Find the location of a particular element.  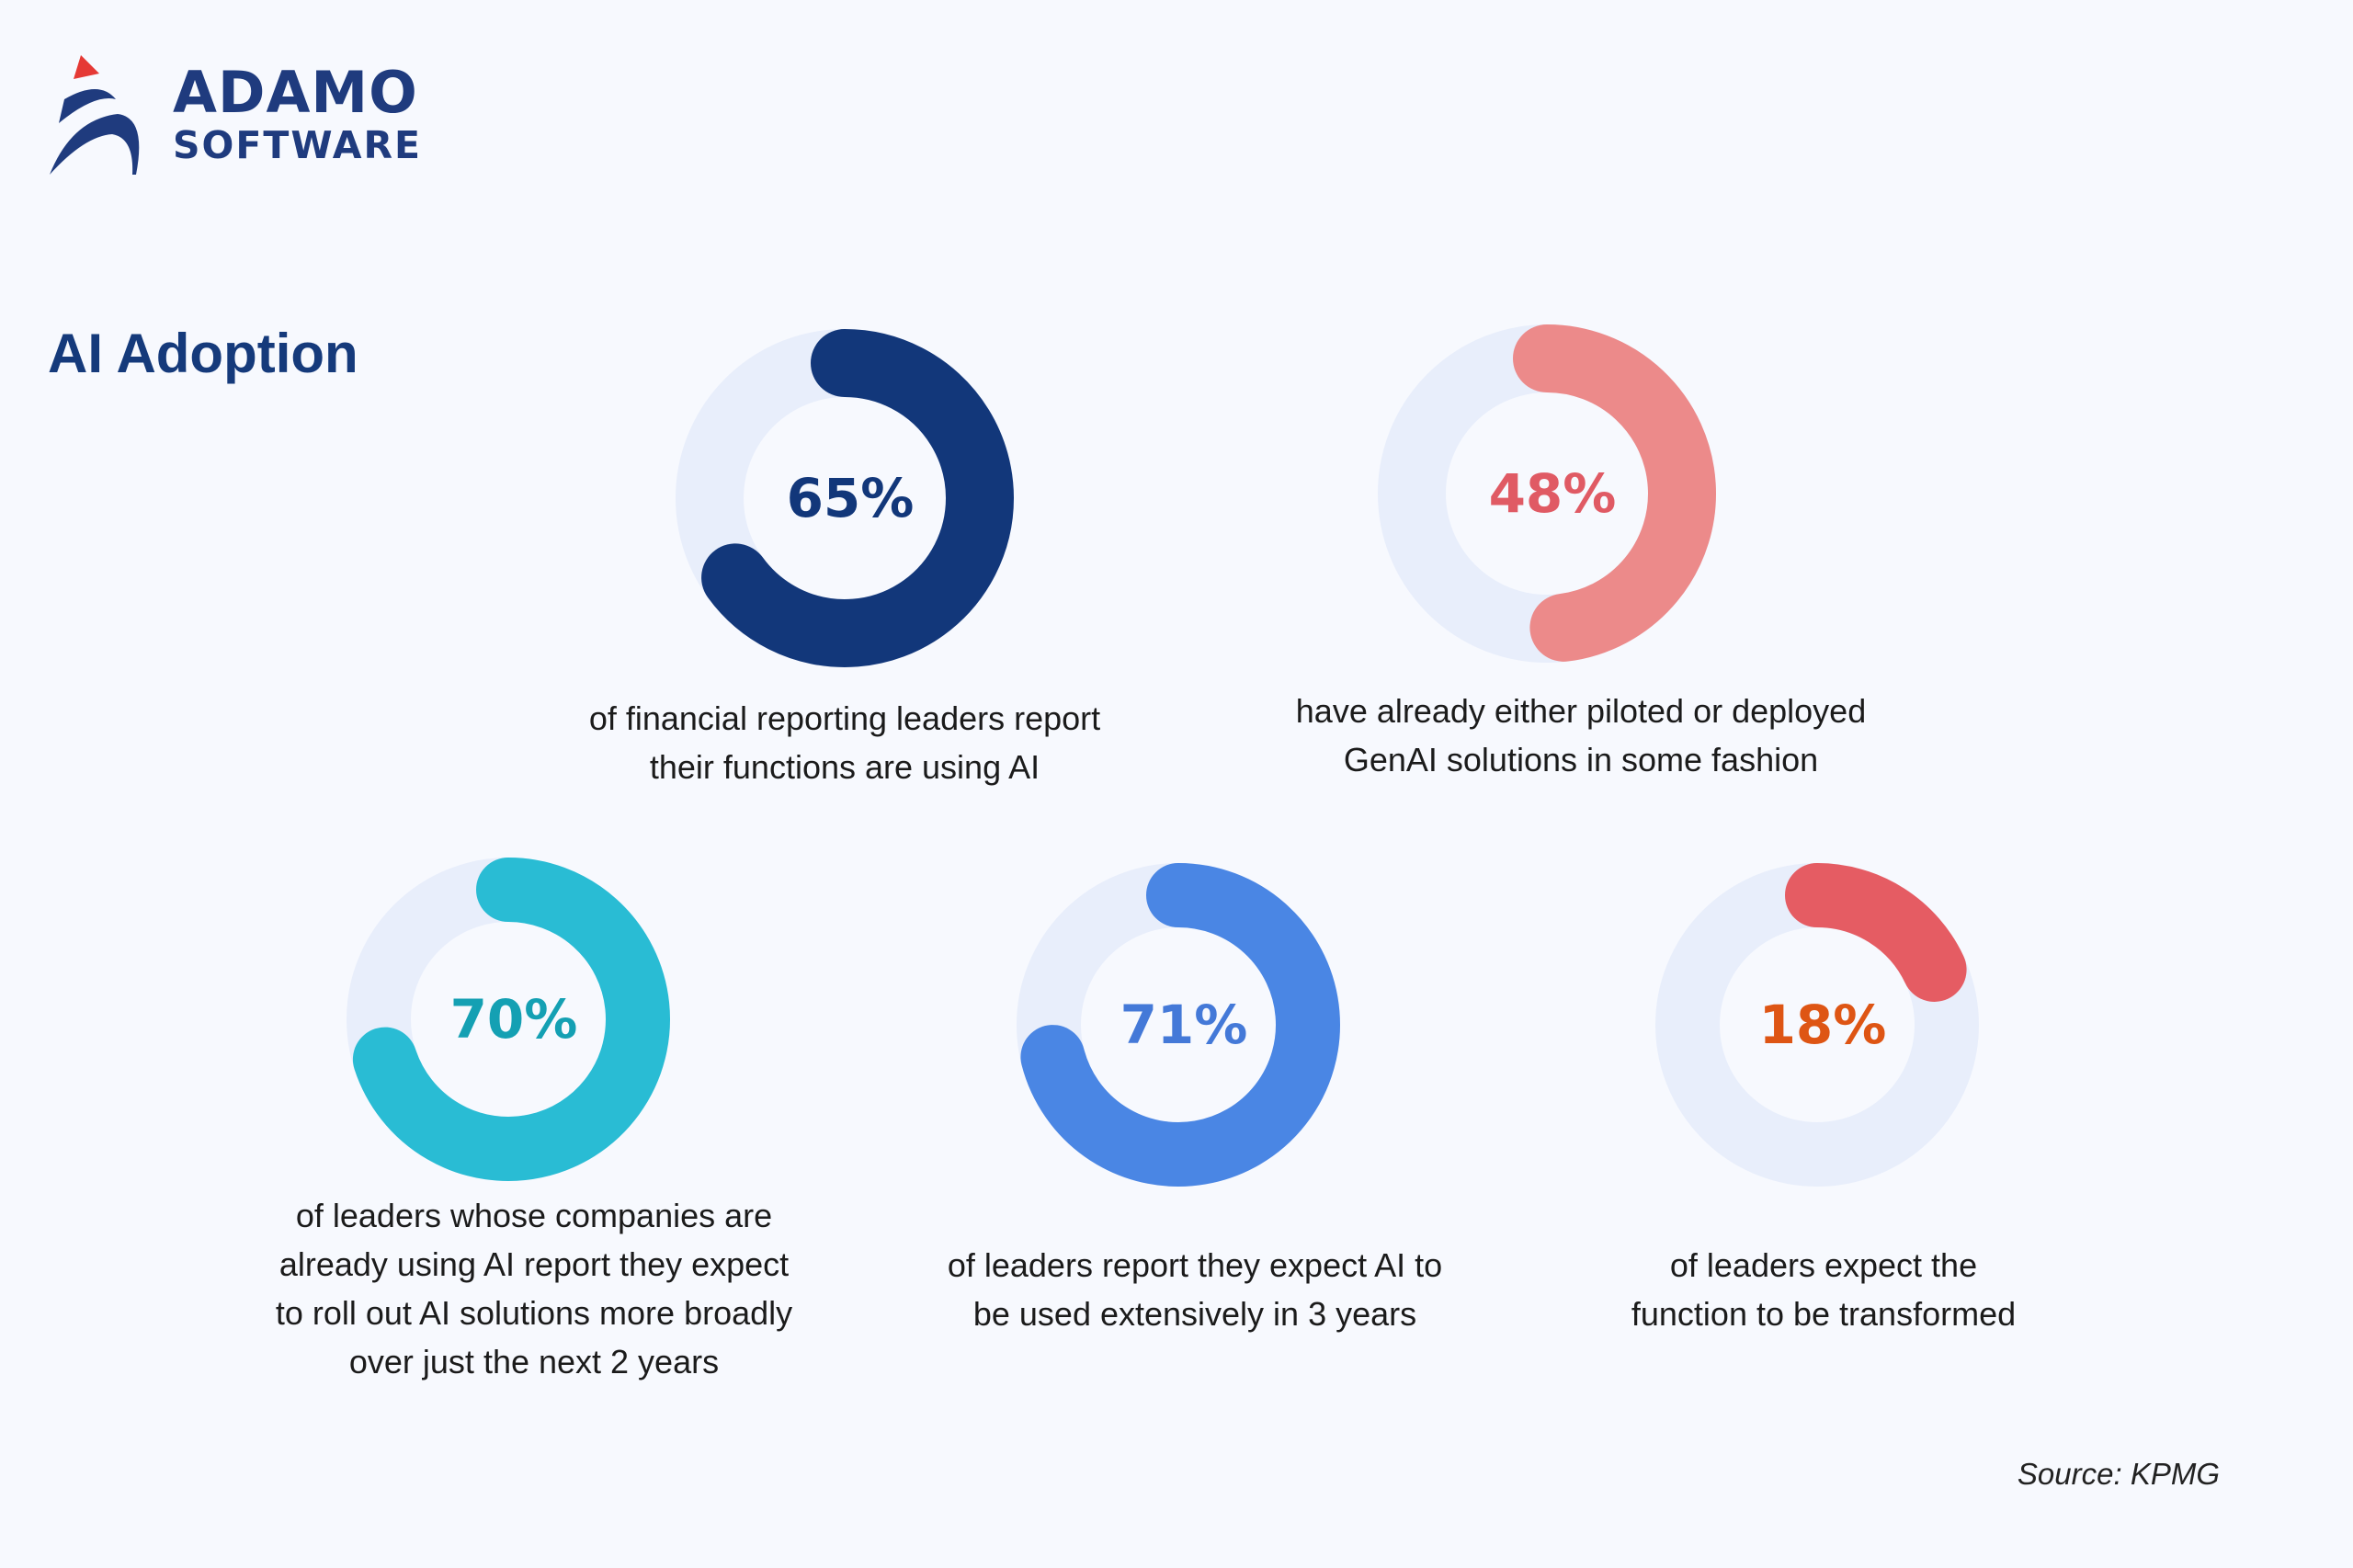

donut-percent-label: 48% is located at coordinates (1553, 493).